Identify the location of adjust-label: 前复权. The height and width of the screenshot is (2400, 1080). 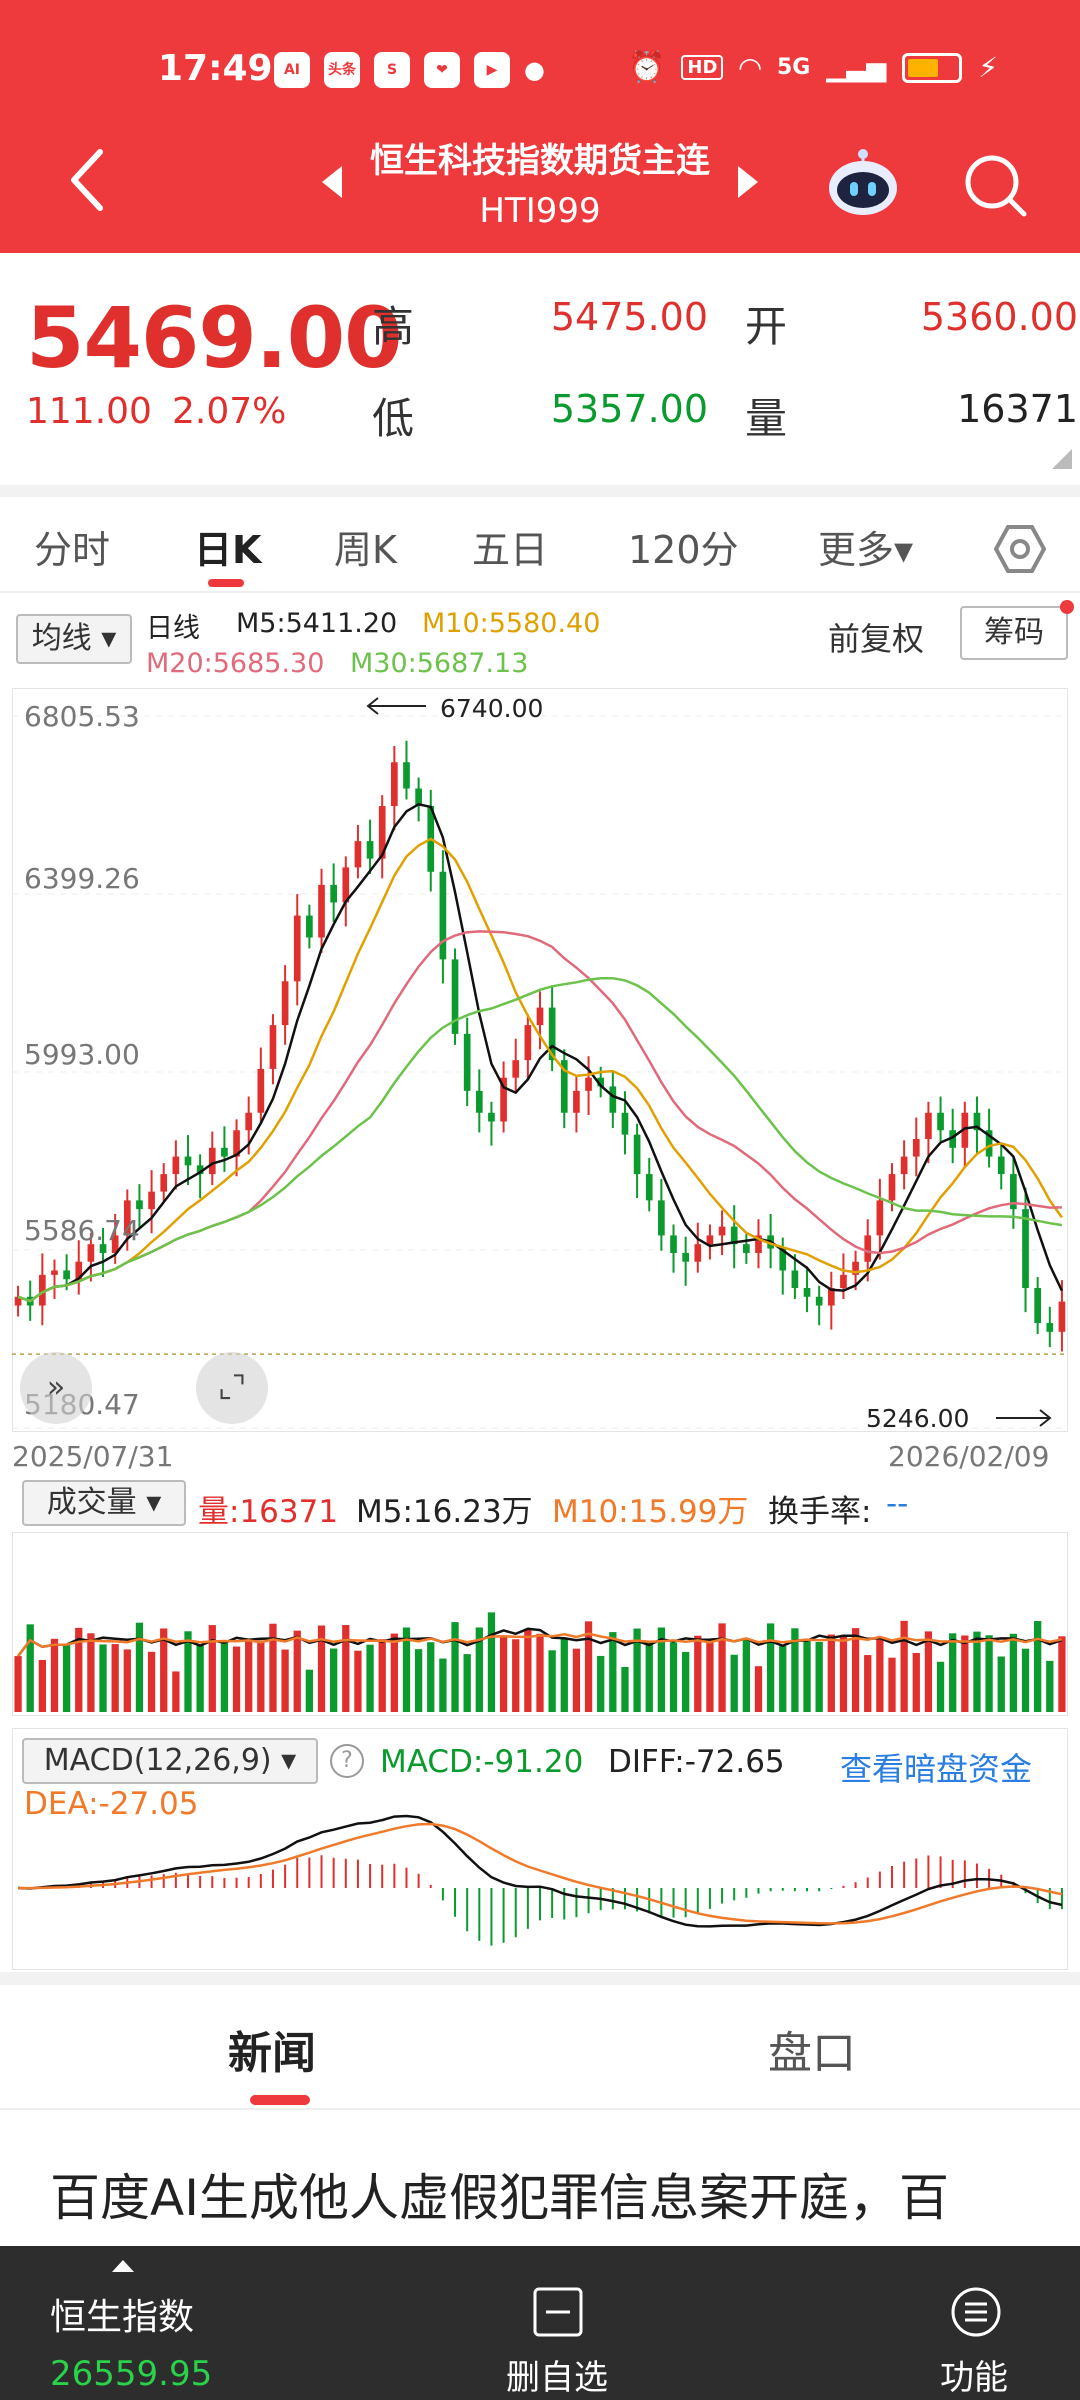
(876, 639).